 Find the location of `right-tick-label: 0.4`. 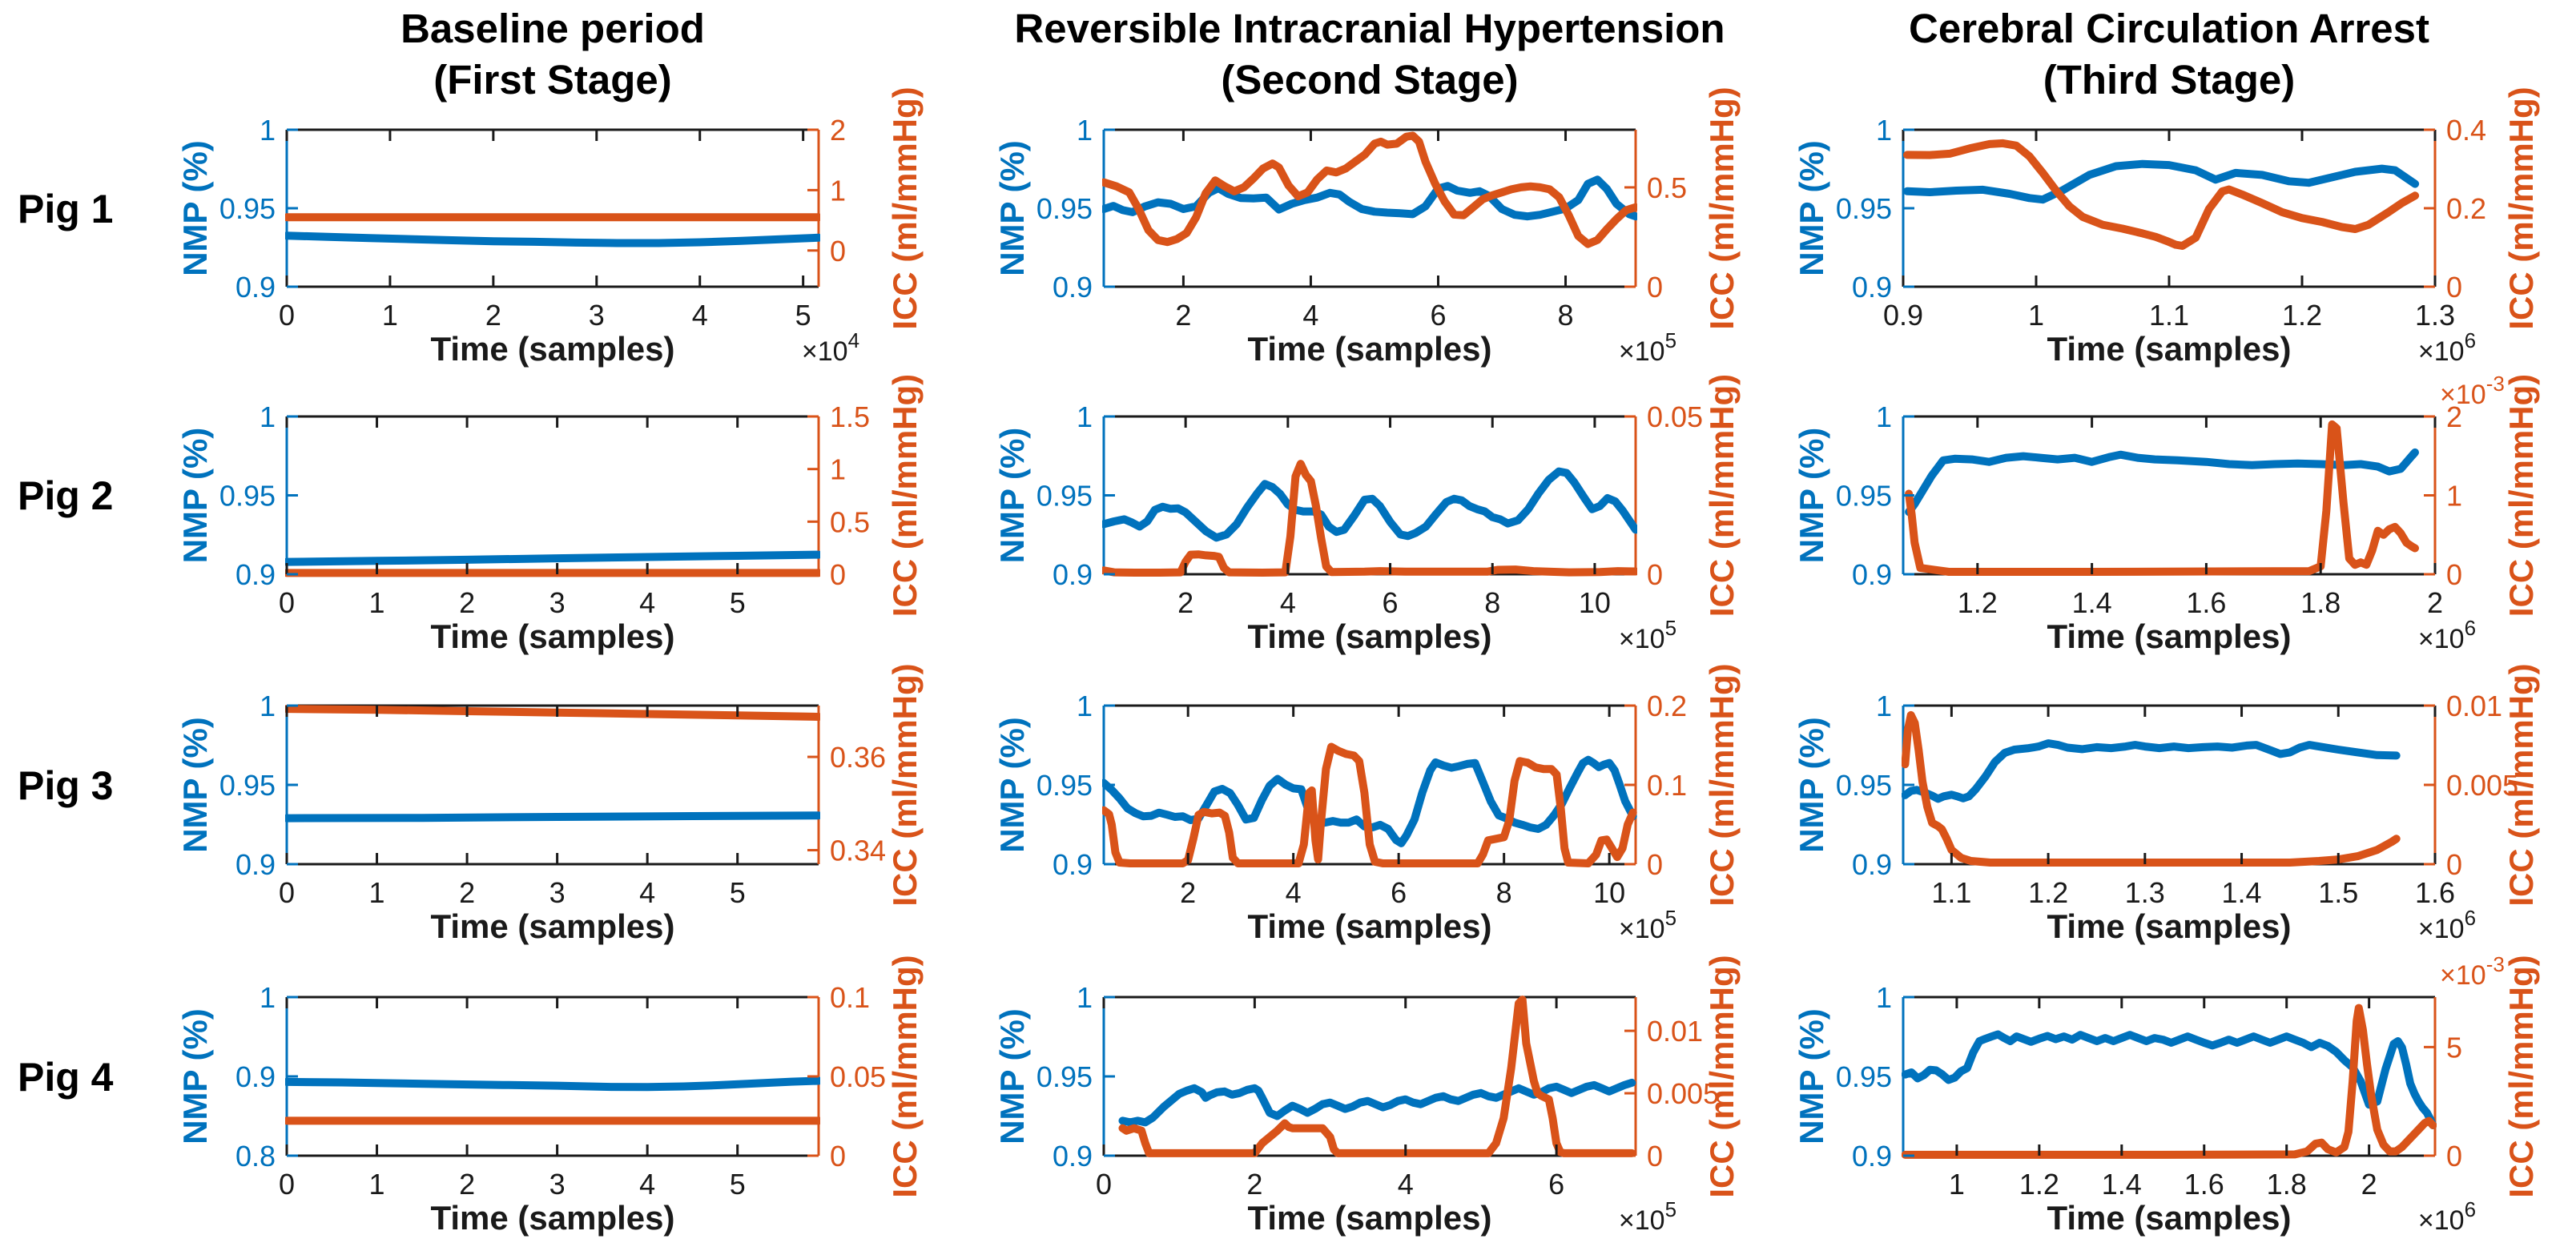

right-tick-label: 0.4 is located at coordinates (2466, 130).